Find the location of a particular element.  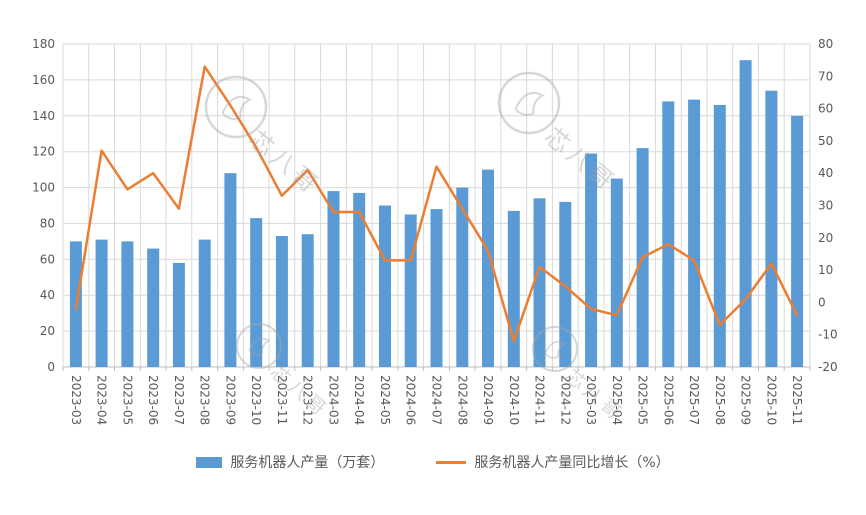

x-axis-label: 2025-07 is located at coordinates (694, 400).